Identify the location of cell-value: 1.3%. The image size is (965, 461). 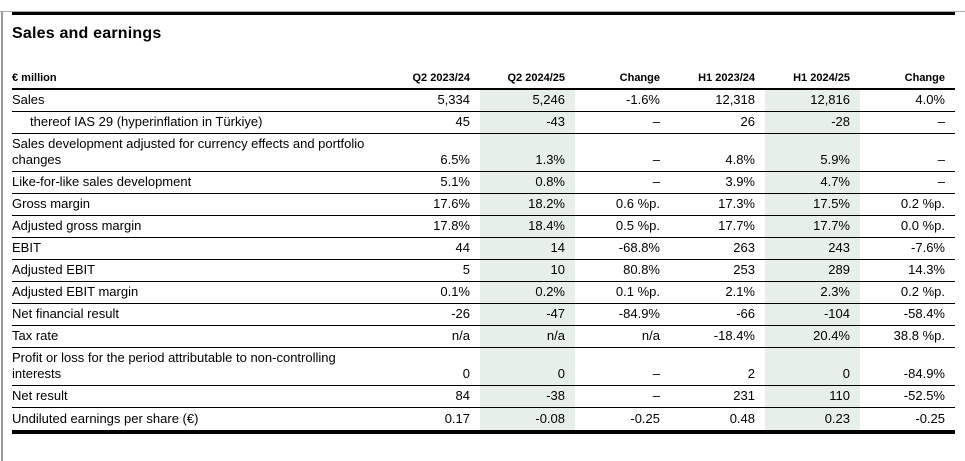
(527, 152).